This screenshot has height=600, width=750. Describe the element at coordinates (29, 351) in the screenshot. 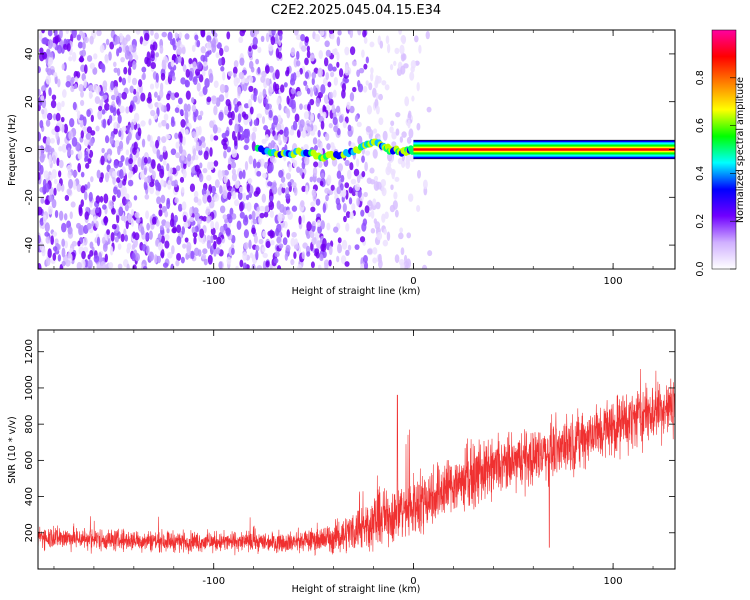

I see `y-tick-label: 1200` at that location.